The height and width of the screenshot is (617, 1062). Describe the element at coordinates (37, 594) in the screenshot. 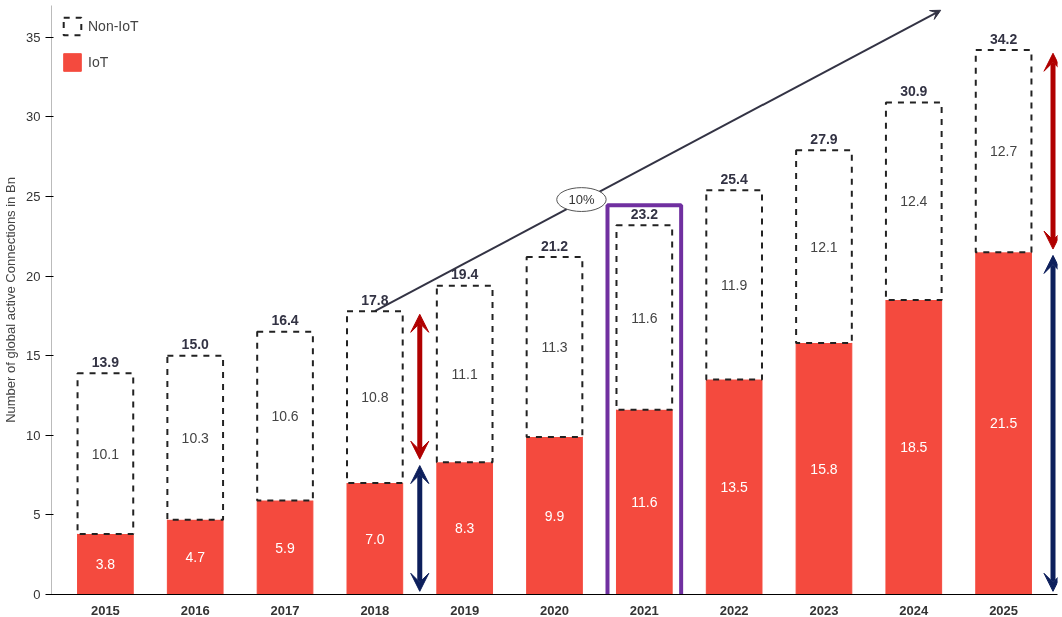

I see `y-tick-label: 0` at that location.